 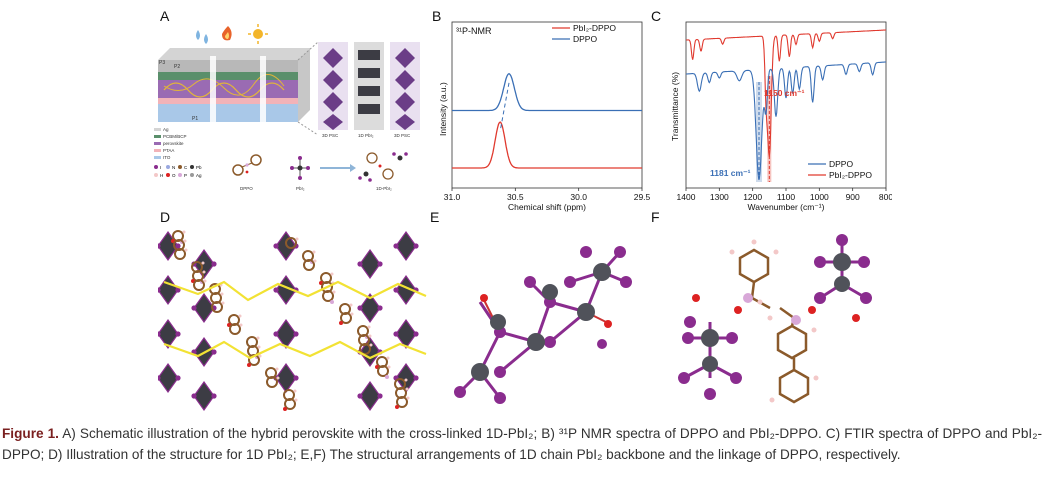 I want to click on pbi2-octahedra-chains, so click(x=288, y=321).